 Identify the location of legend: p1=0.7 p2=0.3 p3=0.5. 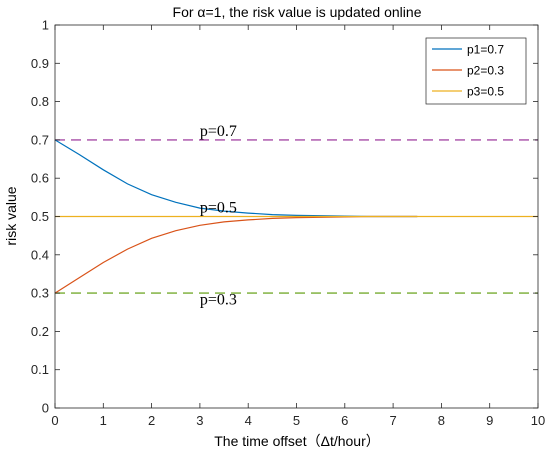
(476, 71).